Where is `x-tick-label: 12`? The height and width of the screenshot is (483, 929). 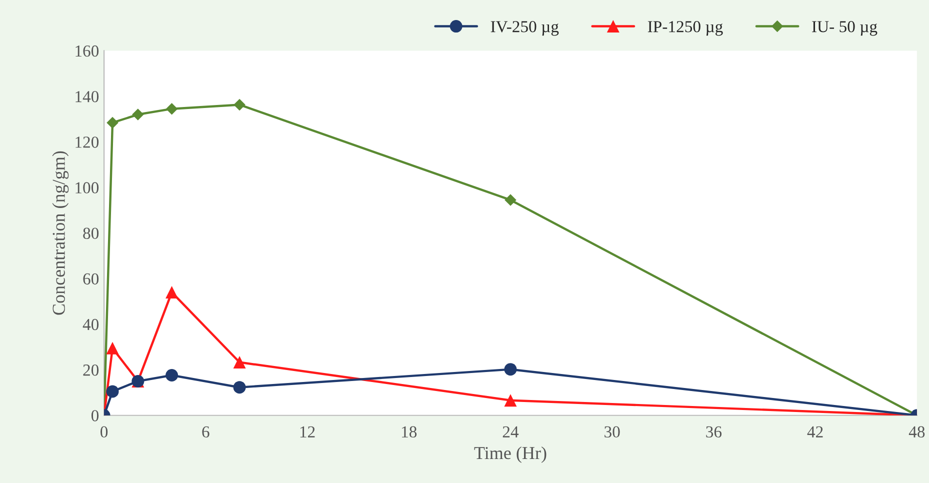
x-tick-label: 12 is located at coordinates (307, 432).